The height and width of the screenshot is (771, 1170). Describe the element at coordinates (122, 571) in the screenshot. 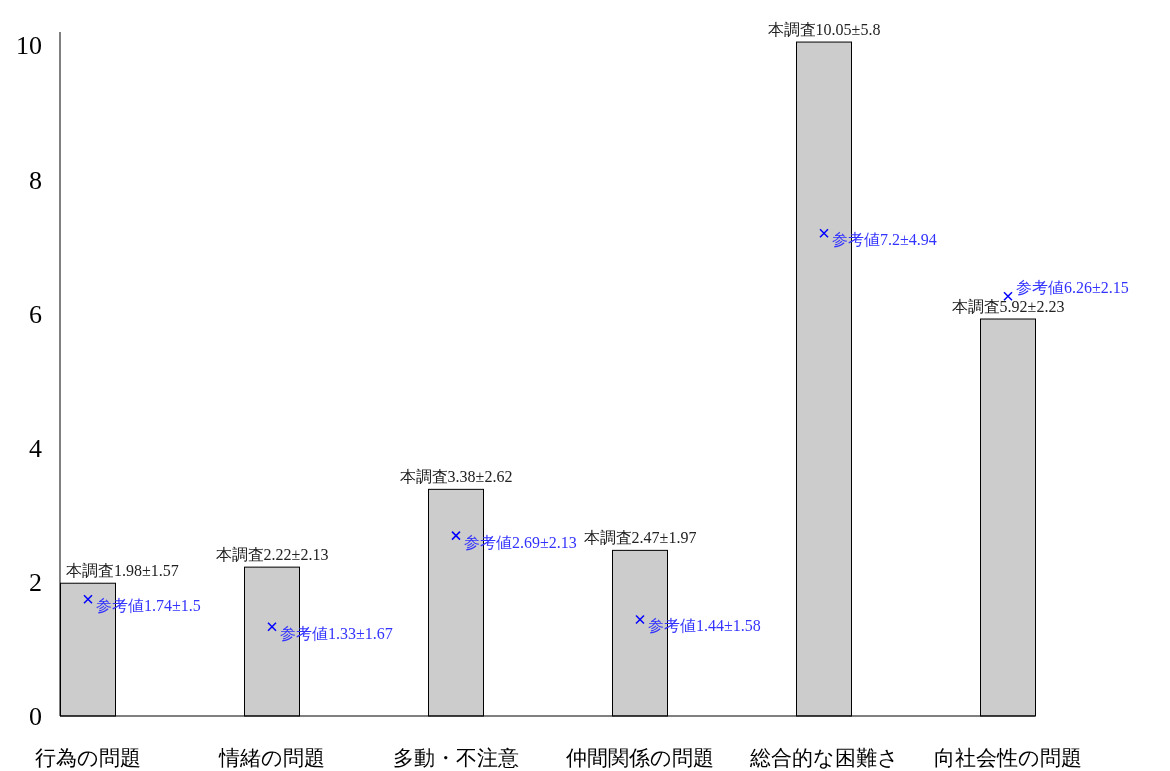

I see `data-label: 本調査1.98±1.57` at that location.